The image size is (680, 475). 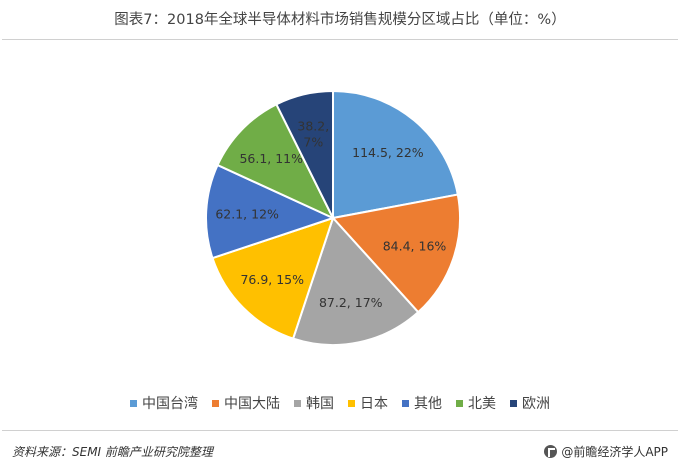 What do you see at coordinates (271, 158) in the screenshot?
I see `slice-data-label: 56.1, 11%` at bounding box center [271, 158].